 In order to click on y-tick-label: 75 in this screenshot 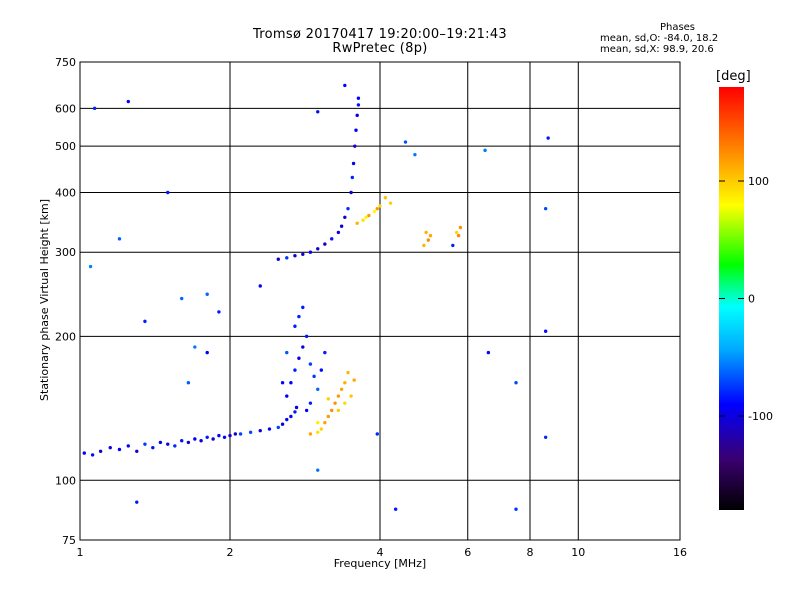, I will do `click(69, 540)`.